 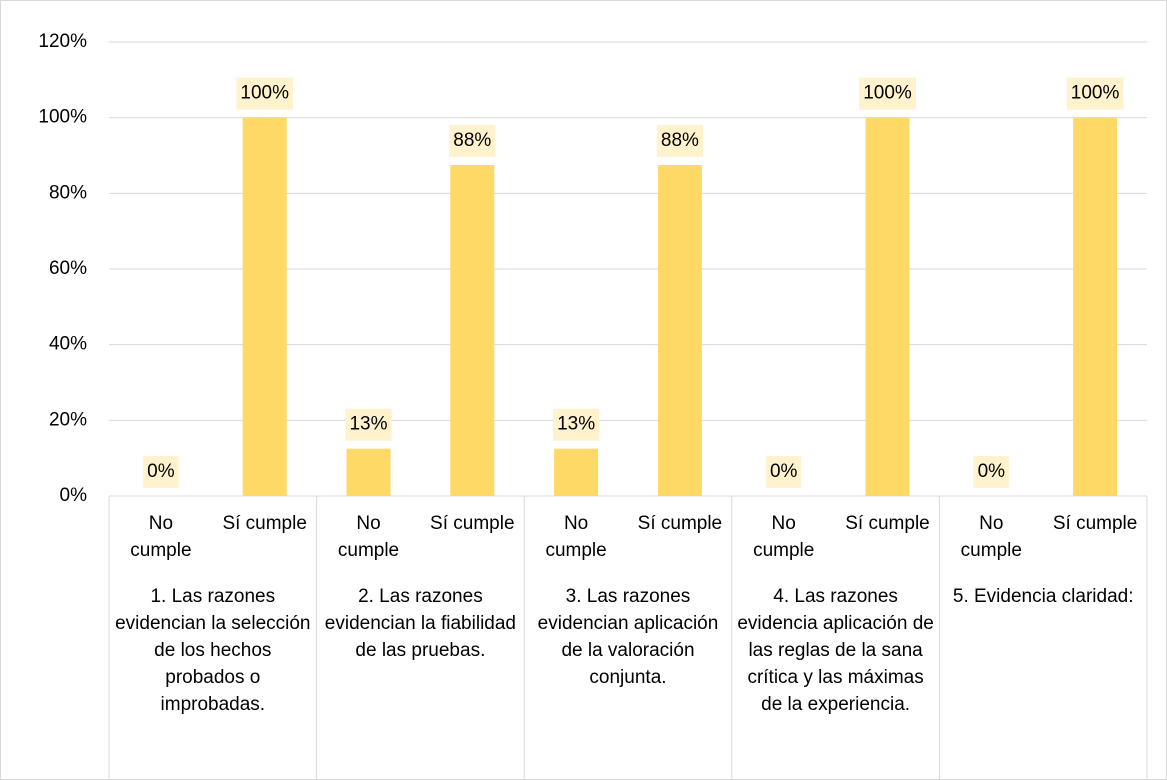 I want to click on y-tick-label: 40%, so click(x=68, y=344).